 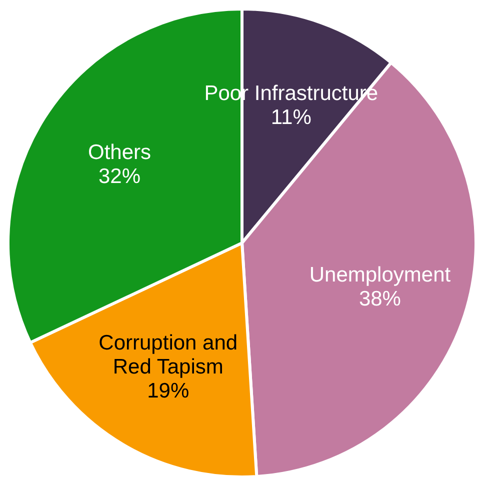 I want to click on data-label: 11%, so click(x=291, y=118).